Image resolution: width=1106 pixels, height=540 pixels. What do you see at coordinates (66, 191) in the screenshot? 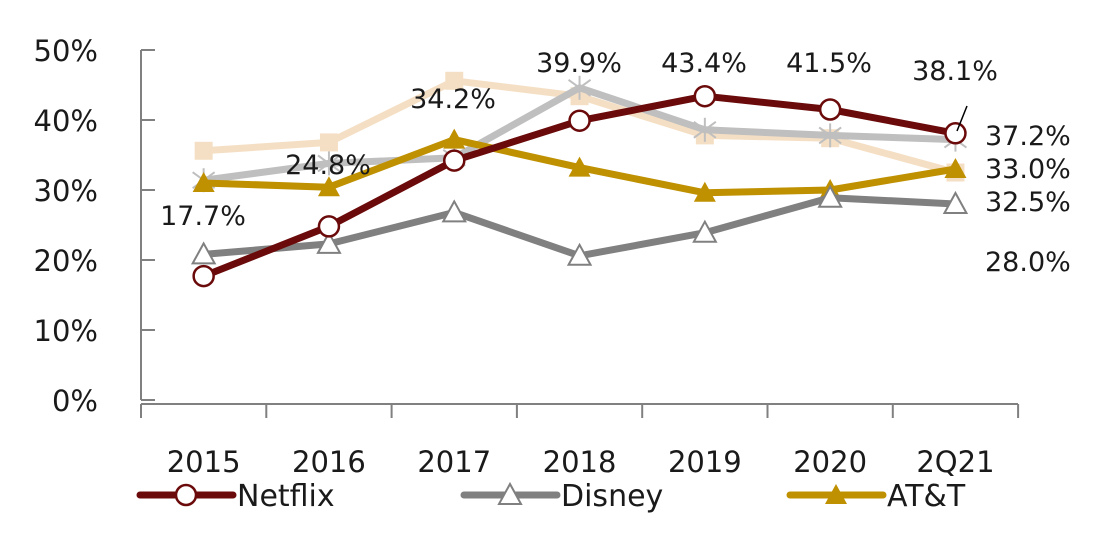
I see `y-tick-label: 30%` at bounding box center [66, 191].